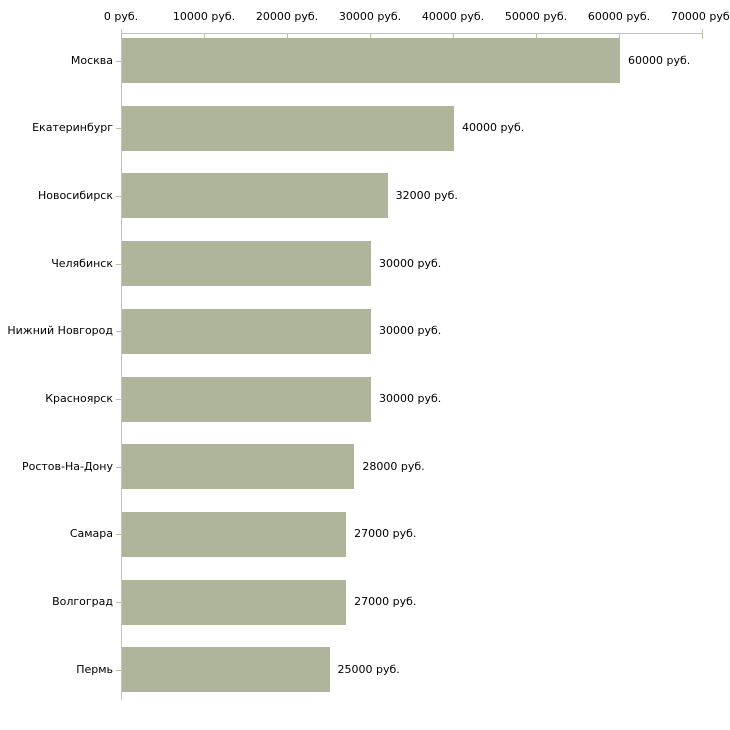 Image resolution: width=730 pixels, height=730 pixels. I want to click on x-axis-line, so click(412, 33).